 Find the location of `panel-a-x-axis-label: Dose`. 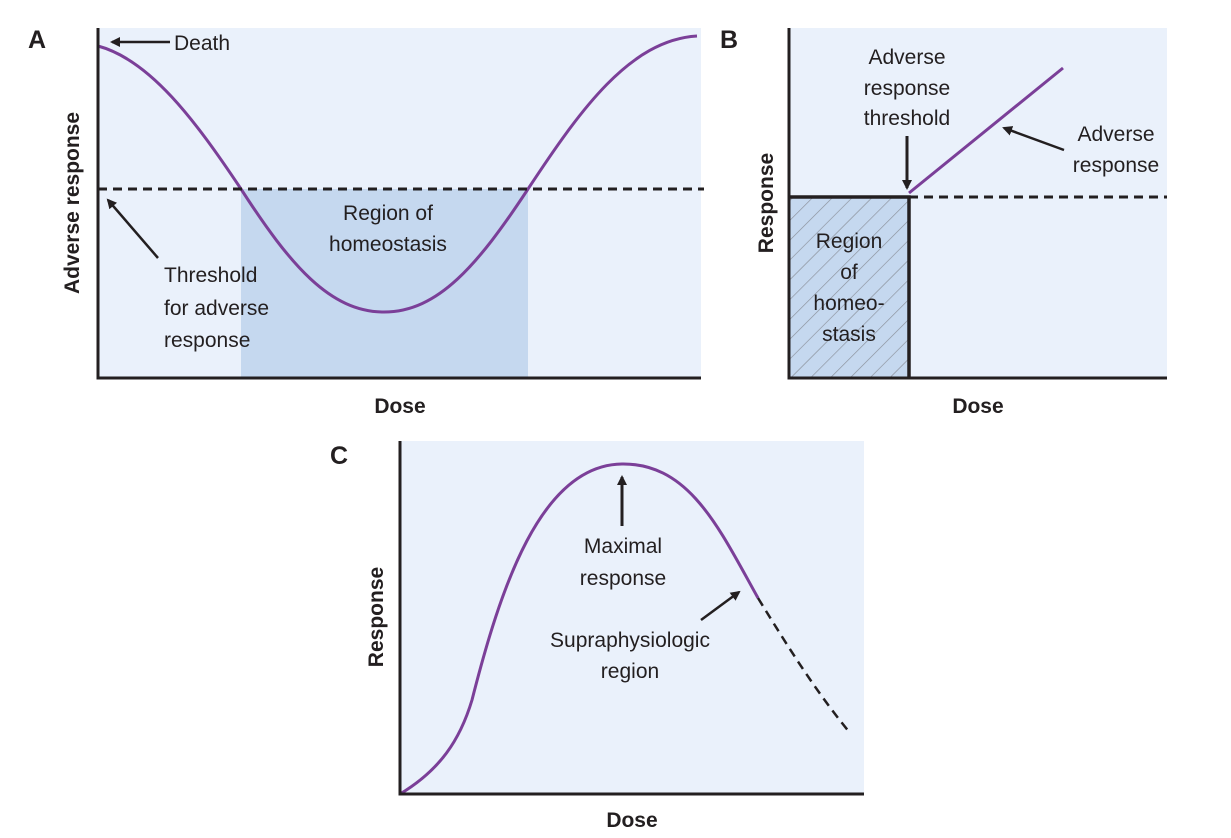

panel-a-x-axis-label: Dose is located at coordinates (399, 406).